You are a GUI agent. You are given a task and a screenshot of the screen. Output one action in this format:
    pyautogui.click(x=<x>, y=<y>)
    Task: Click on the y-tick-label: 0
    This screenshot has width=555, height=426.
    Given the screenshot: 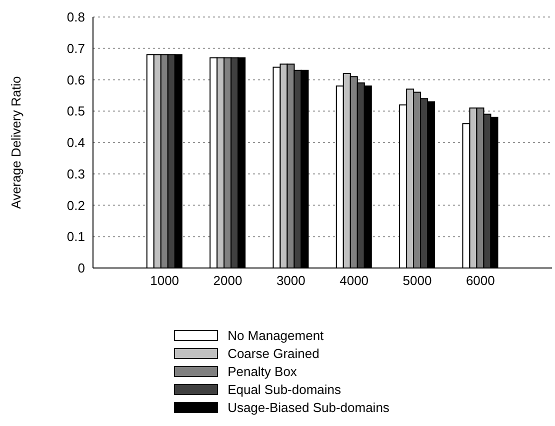 What is the action you would take?
    pyautogui.click(x=81, y=268)
    